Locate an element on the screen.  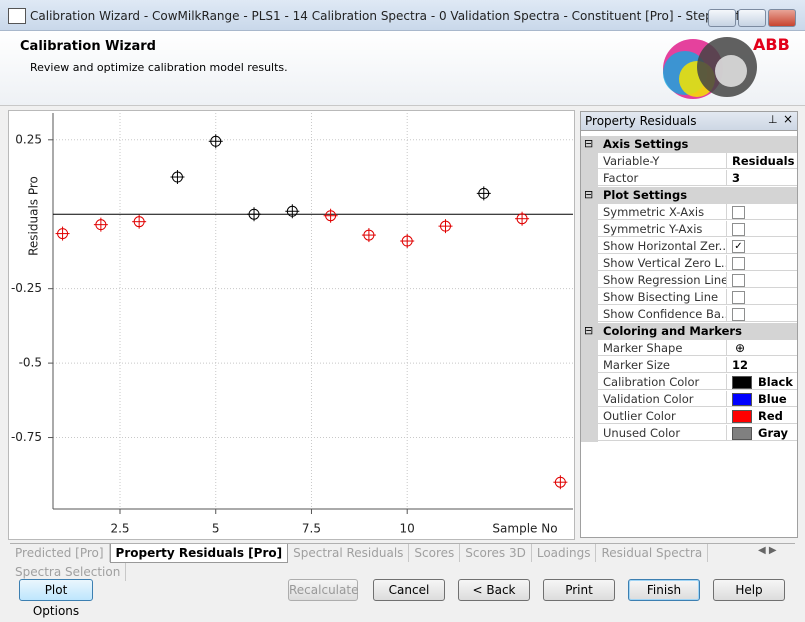
tab: Property Residuals [Pro] is located at coordinates (199, 553).